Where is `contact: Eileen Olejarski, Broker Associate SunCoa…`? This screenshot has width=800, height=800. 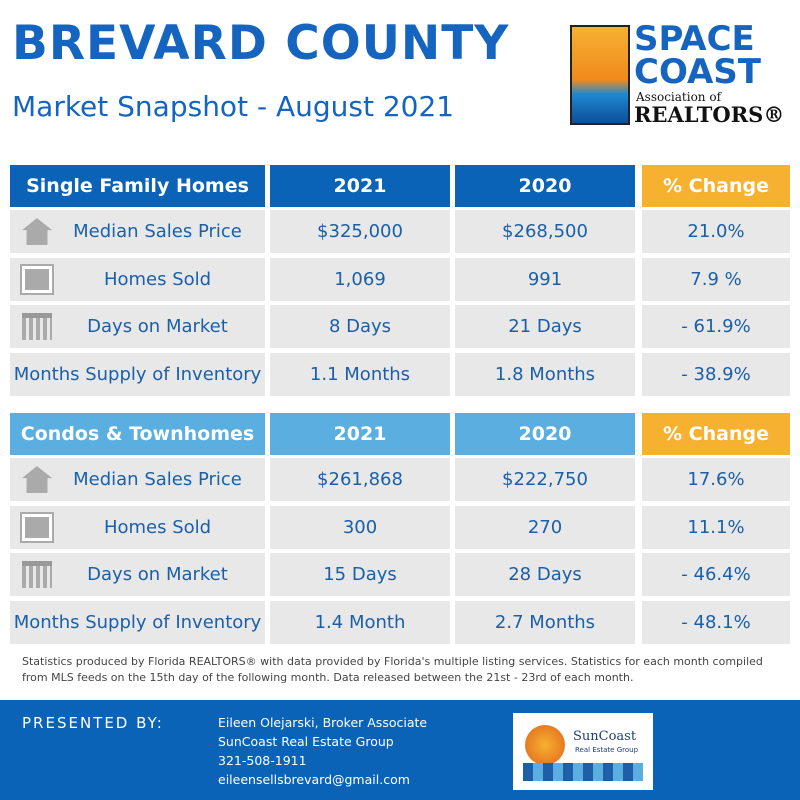 contact: Eileen Olejarski, Broker Associate SunCoa… is located at coordinates (322, 751).